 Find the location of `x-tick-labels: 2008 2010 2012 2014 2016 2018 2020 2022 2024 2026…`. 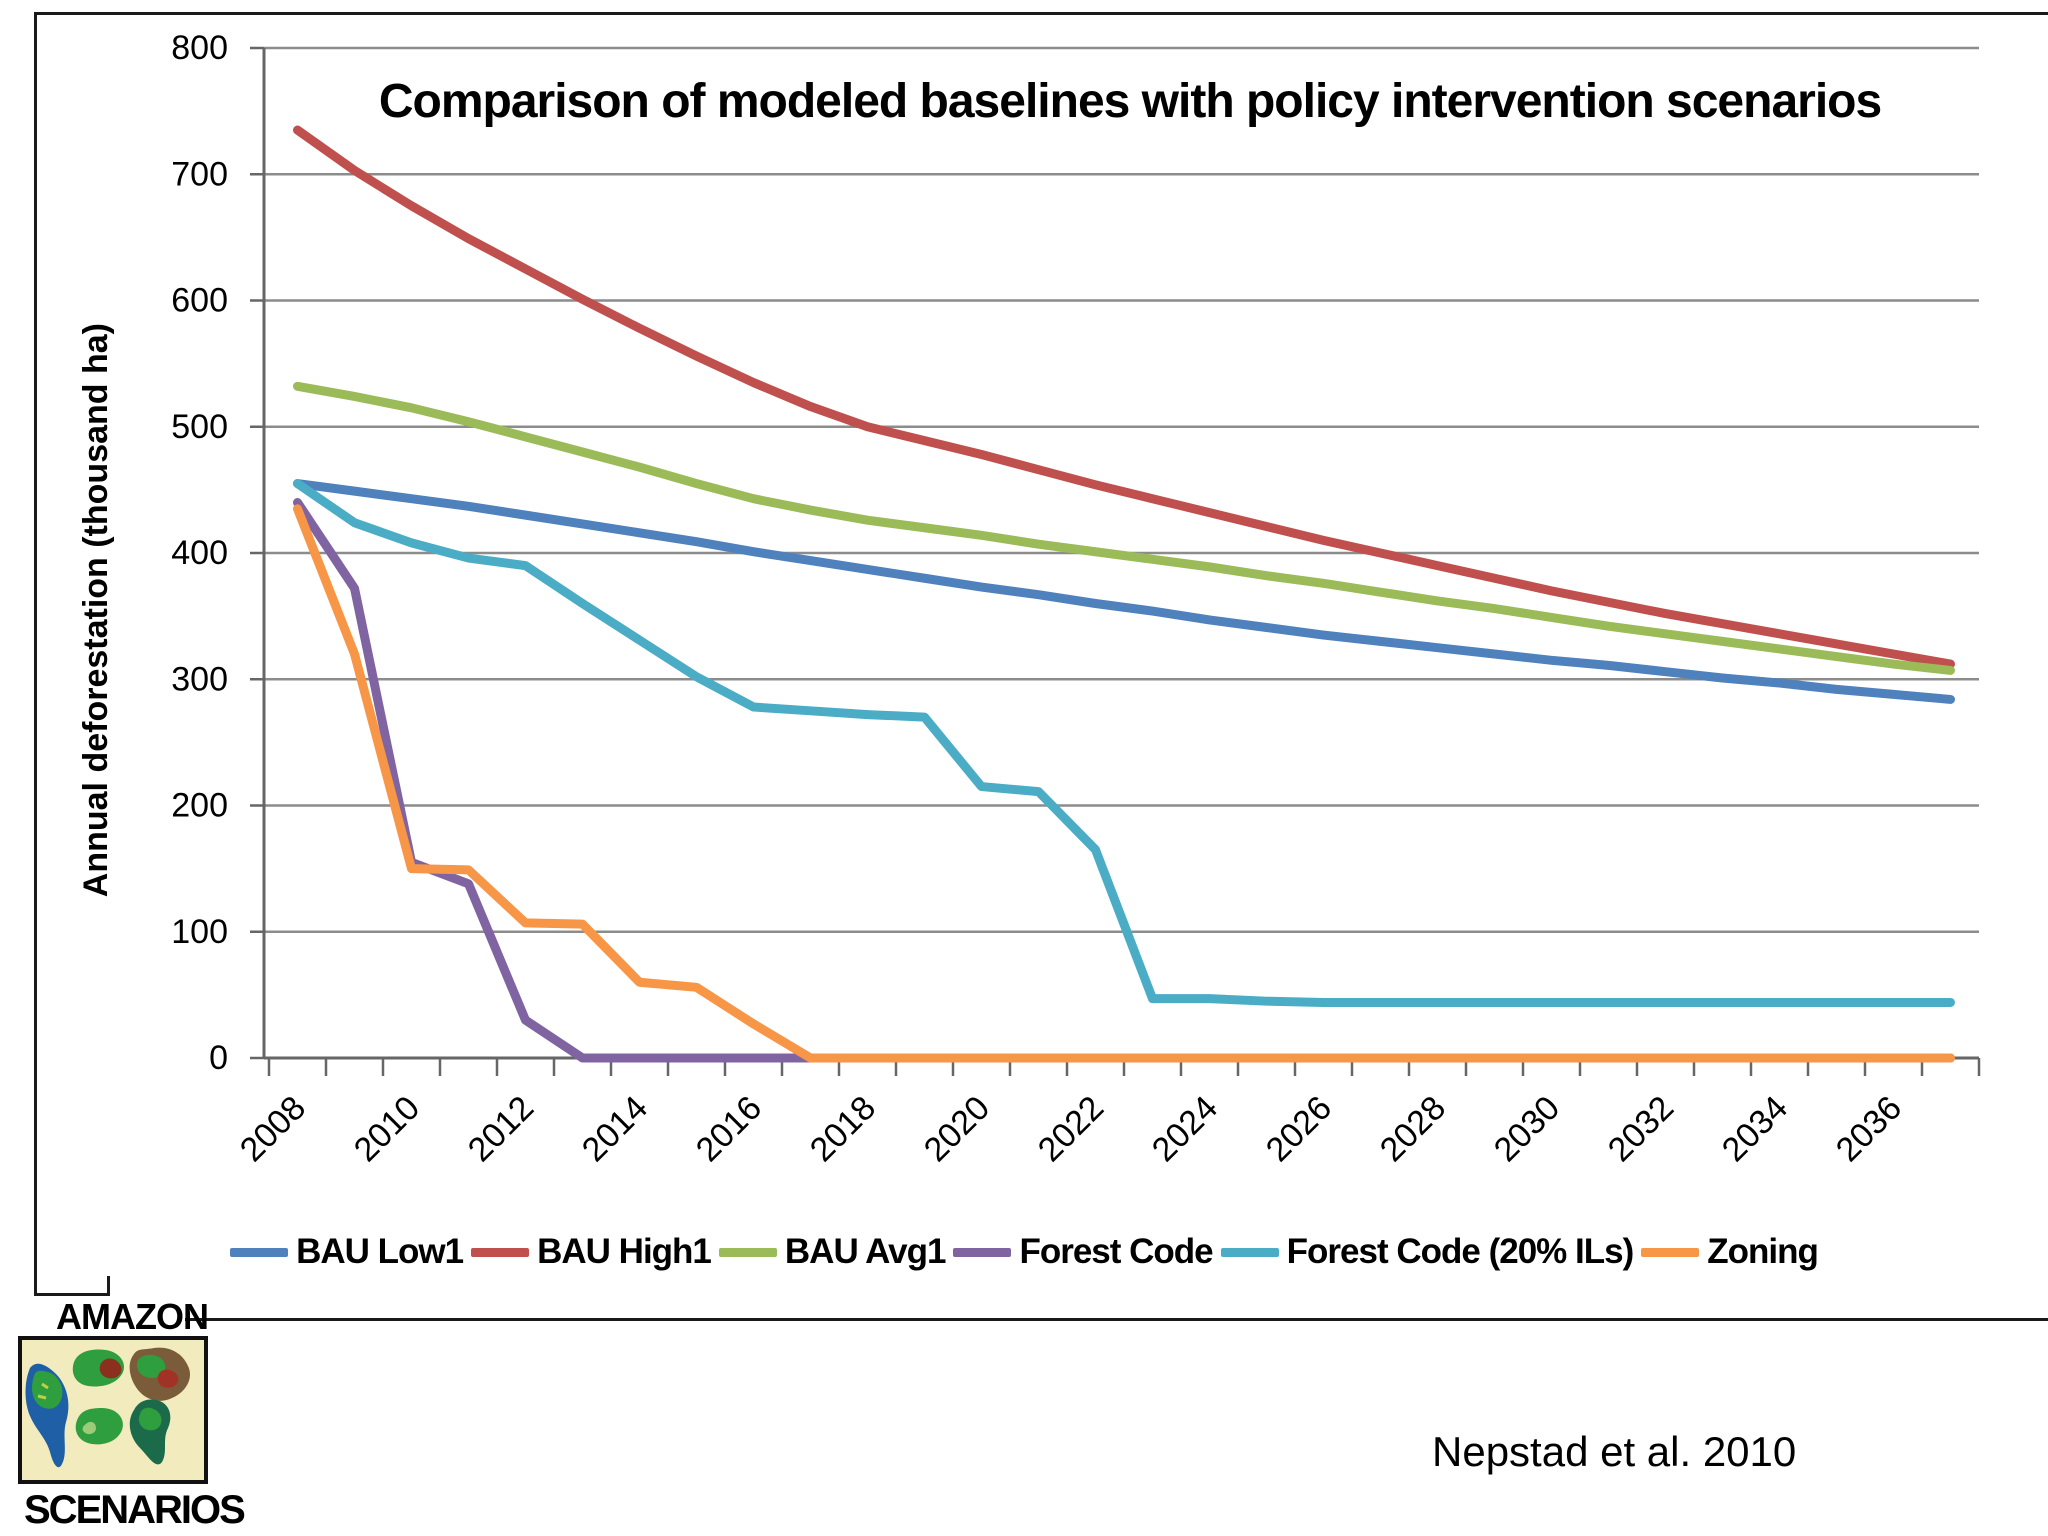

x-tick-labels: 2008 2010 2012 2014 2016 2018 2020 2022 2024 2026… is located at coordinates (1071, 1129).